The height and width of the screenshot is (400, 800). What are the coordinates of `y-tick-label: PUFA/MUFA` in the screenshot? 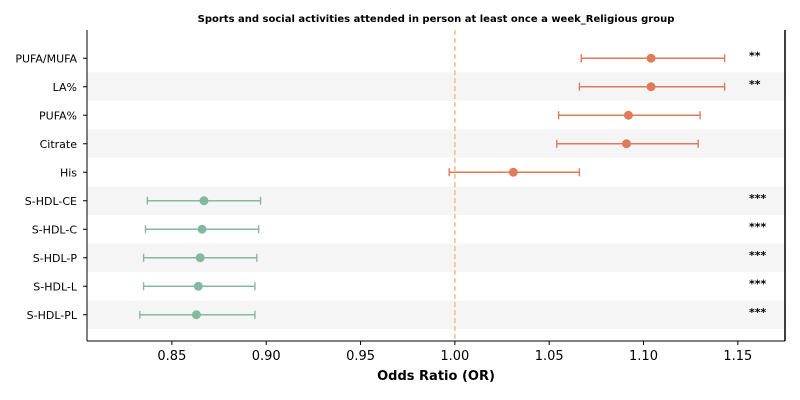 It's located at (46, 58).